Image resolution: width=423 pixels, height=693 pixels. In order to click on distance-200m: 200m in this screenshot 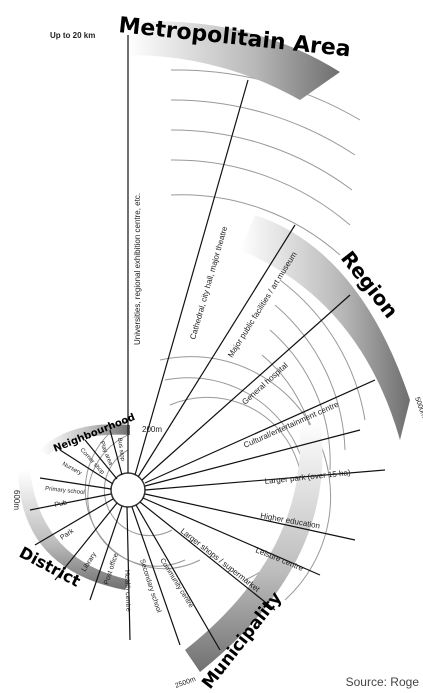, I will do `click(152, 429)`.